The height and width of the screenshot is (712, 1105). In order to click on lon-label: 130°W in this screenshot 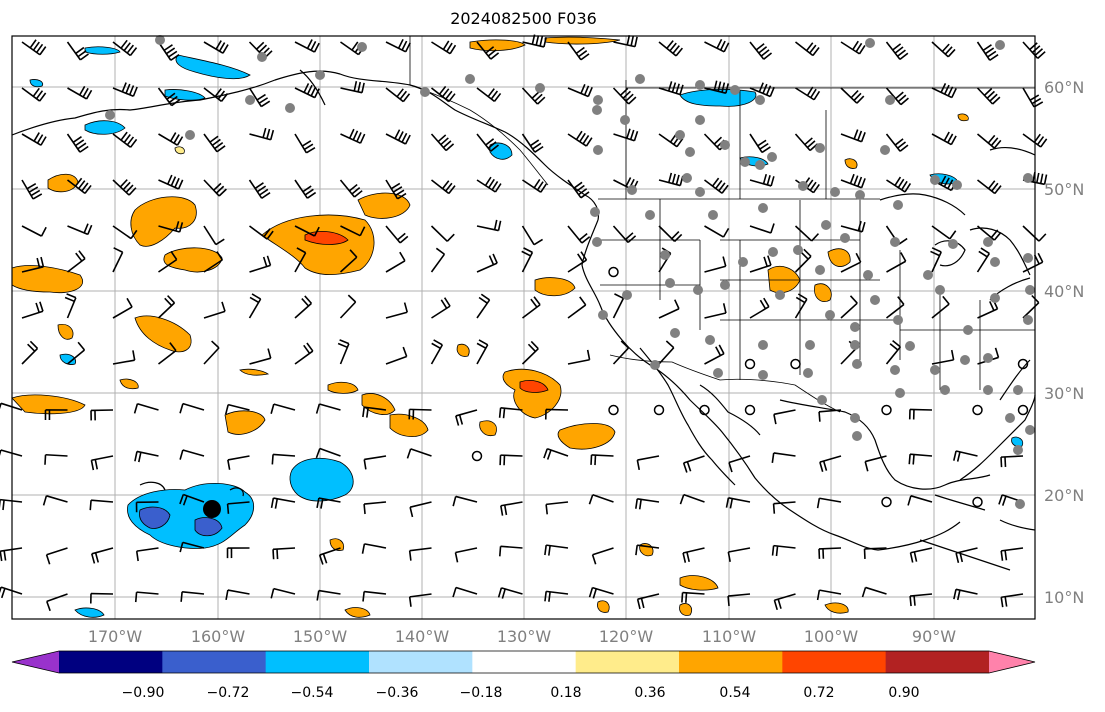, I will do `click(524, 636)`.